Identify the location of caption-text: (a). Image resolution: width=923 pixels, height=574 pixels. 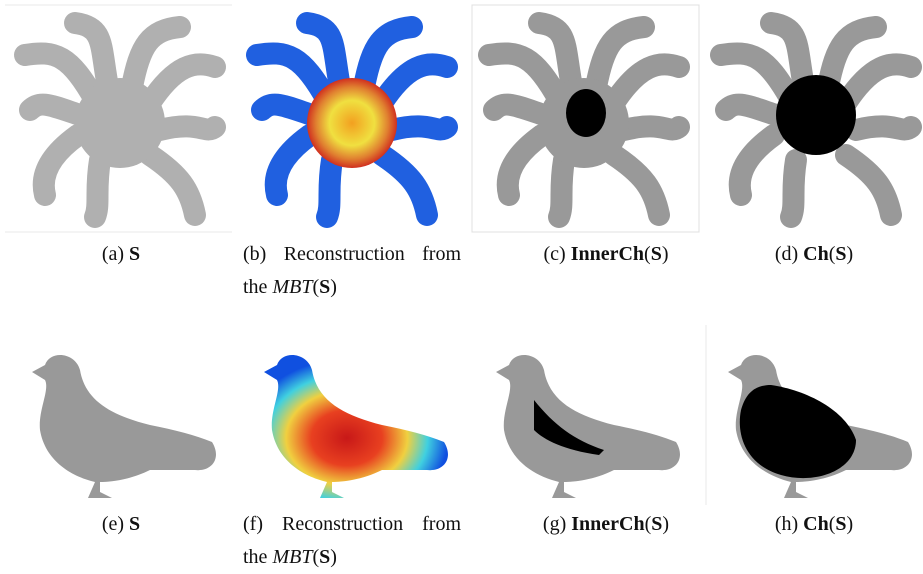
(113, 254).